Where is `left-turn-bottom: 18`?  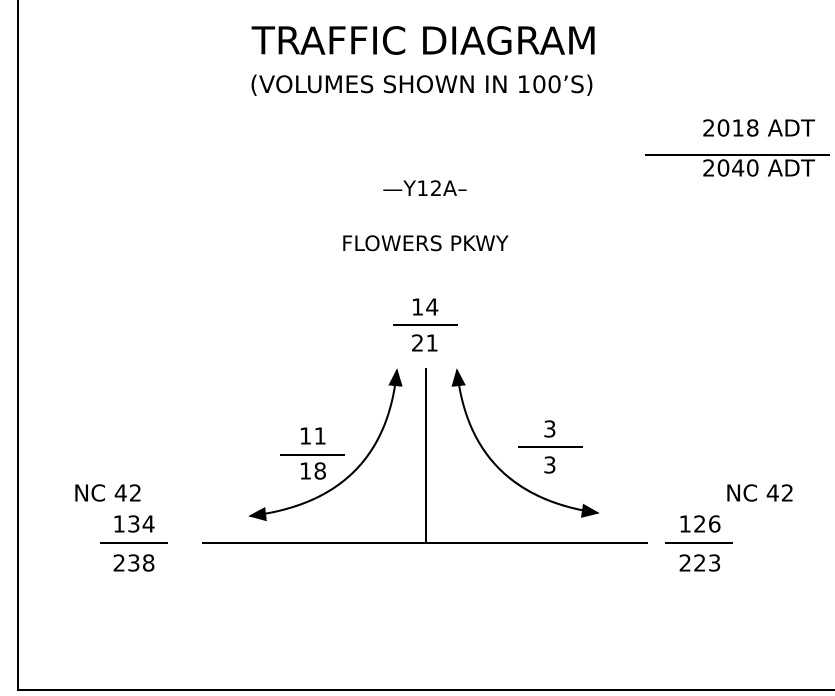 left-turn-bottom: 18 is located at coordinates (312, 473).